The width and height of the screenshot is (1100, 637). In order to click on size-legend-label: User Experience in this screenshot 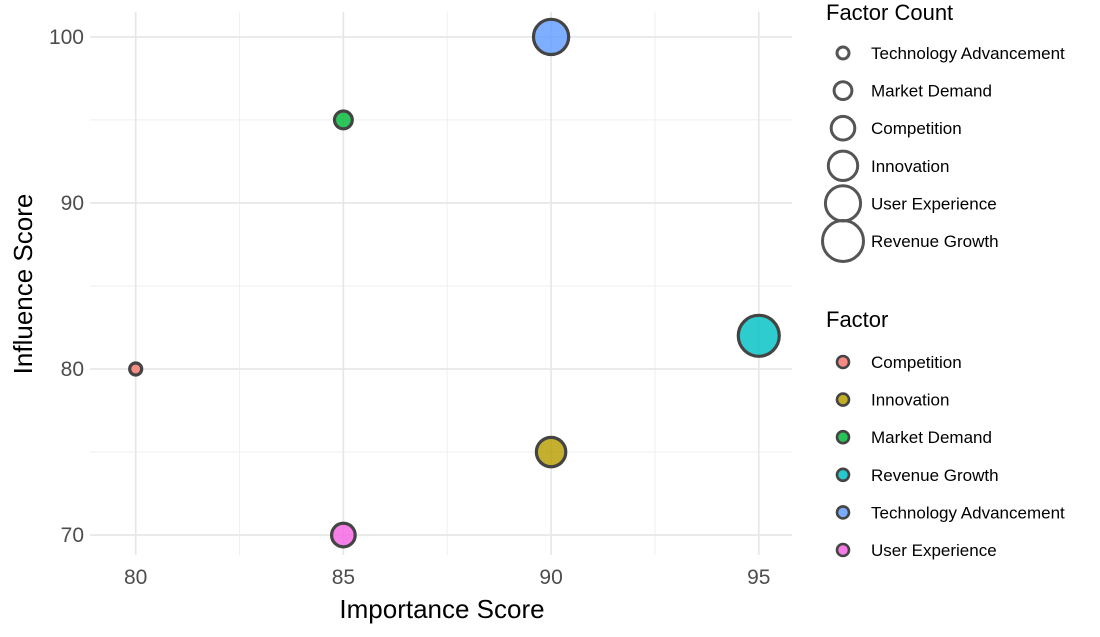, I will do `click(934, 203)`.